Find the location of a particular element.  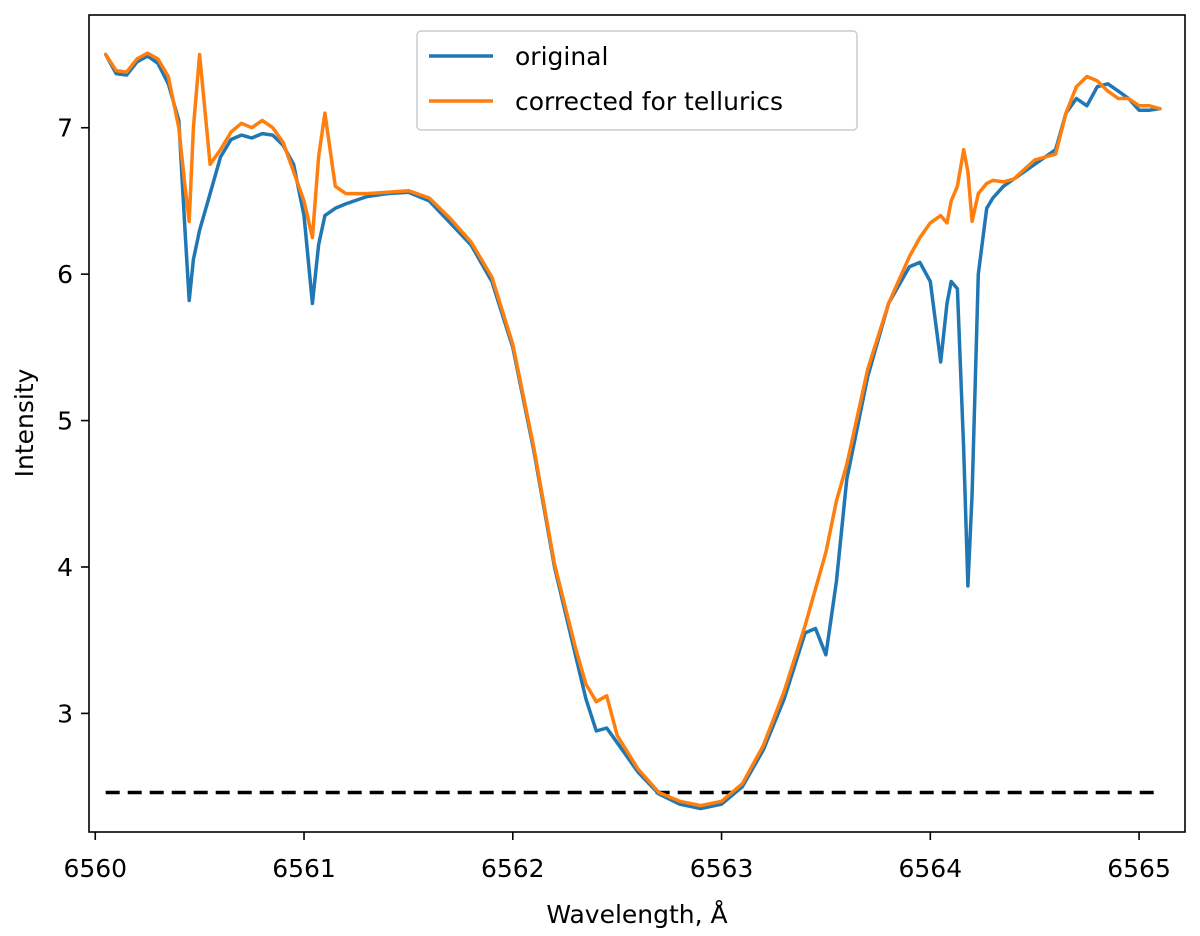

x-tick-label: 6562 is located at coordinates (513, 868).